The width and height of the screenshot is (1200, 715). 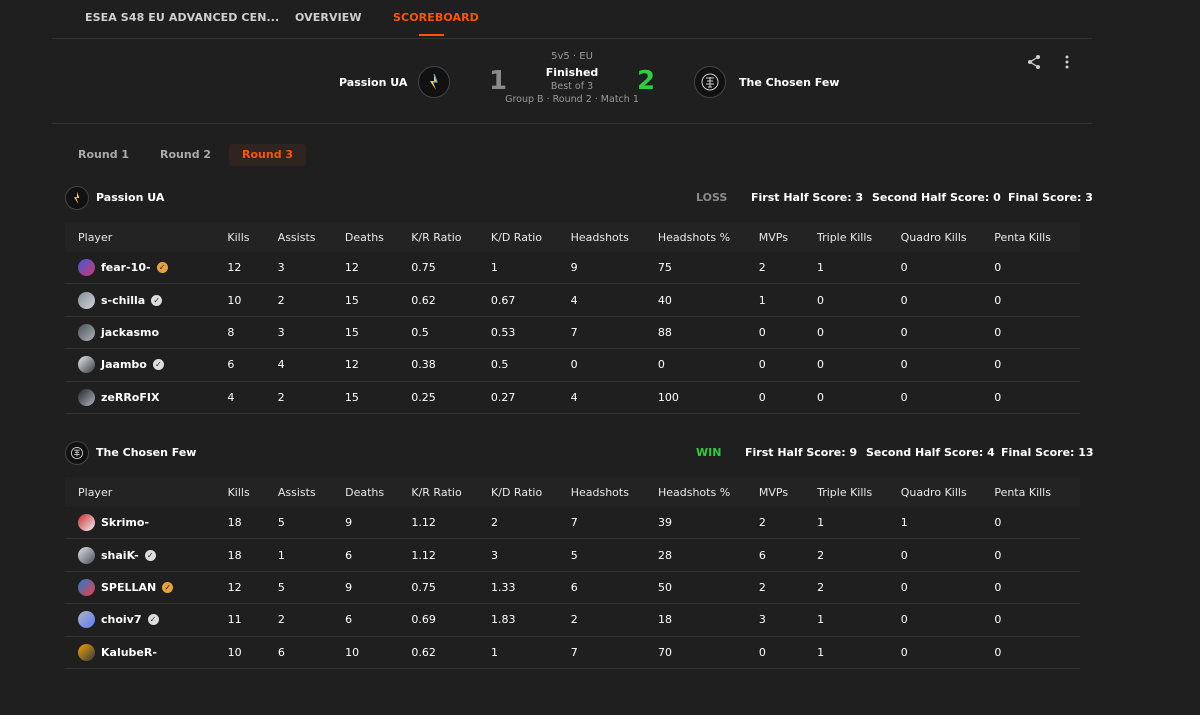 I want to click on stat-cell: 0.69, so click(x=451, y=620).